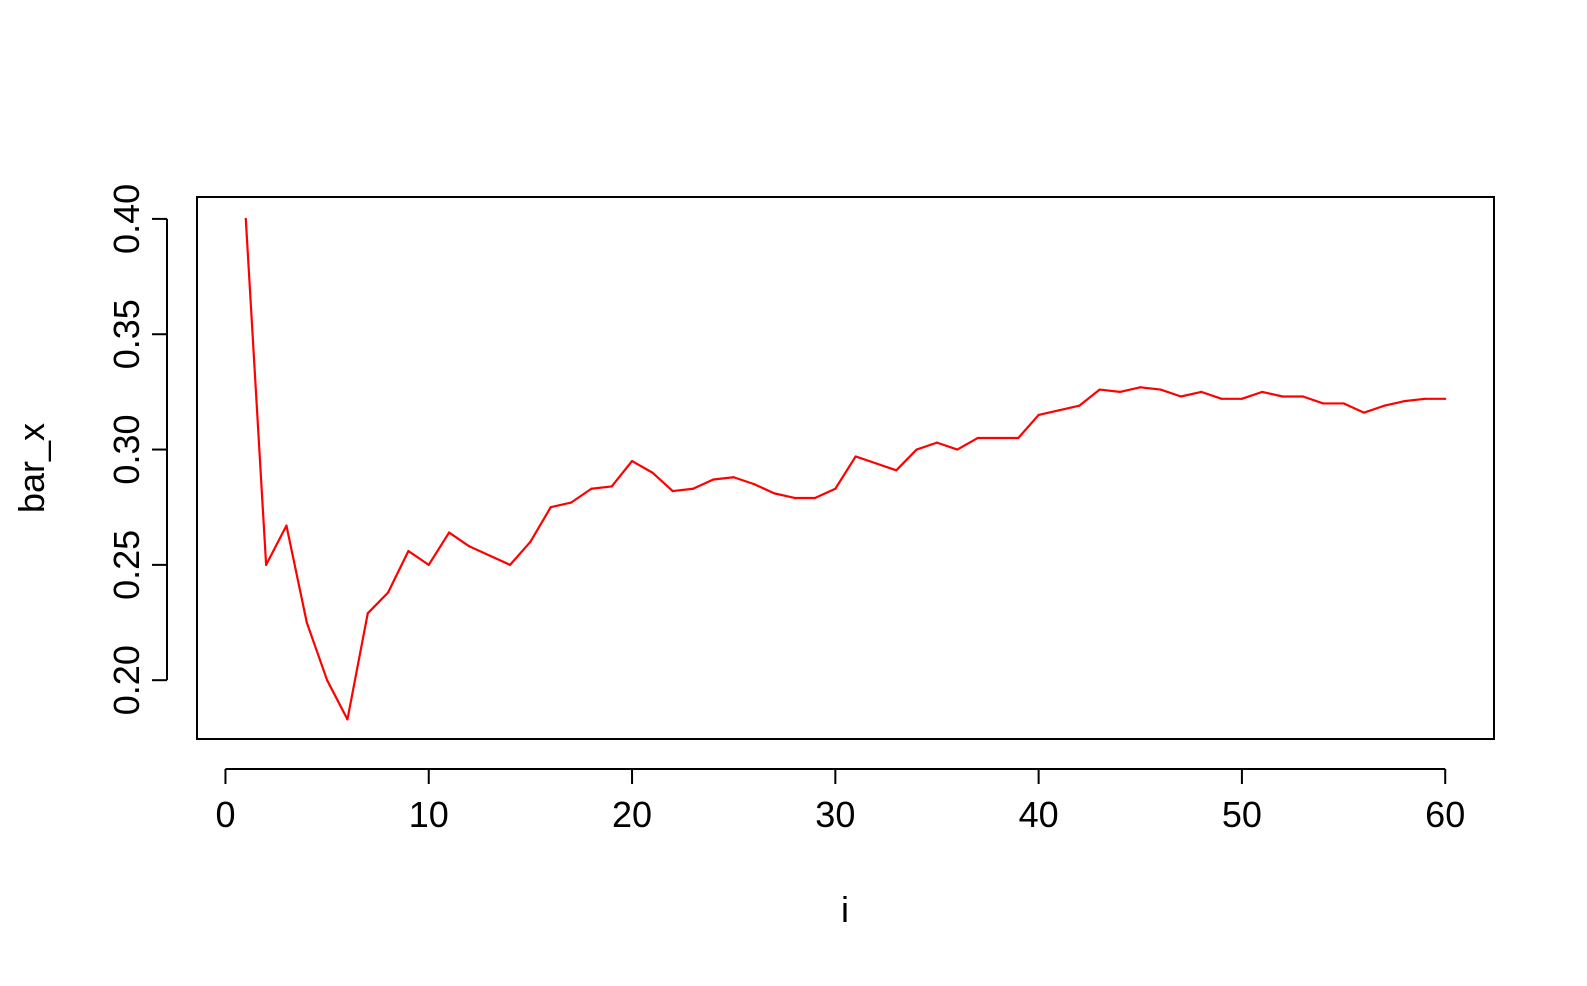 This screenshot has height=986, width=1587. What do you see at coordinates (632, 814) in the screenshot?
I see `x-tick-label: 20` at bounding box center [632, 814].